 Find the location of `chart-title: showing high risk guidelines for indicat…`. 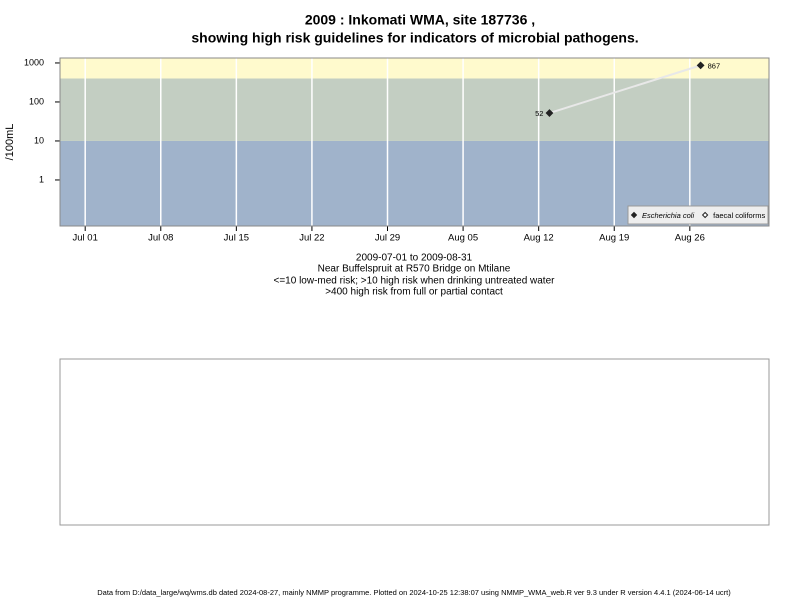

chart-title: showing high risk guidelines for indicat… is located at coordinates (414, 38).